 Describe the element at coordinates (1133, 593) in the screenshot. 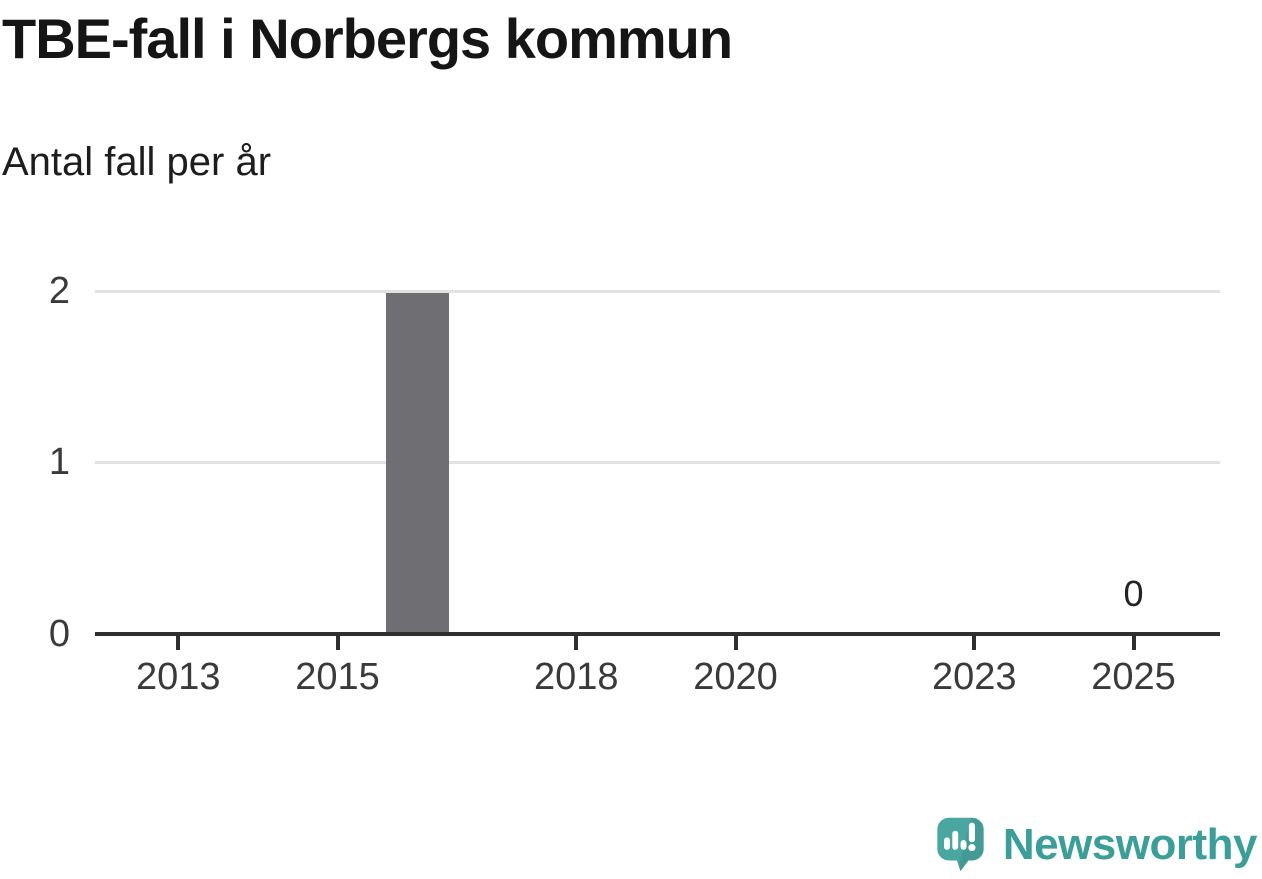

I see `value-label-2025: 0` at that location.